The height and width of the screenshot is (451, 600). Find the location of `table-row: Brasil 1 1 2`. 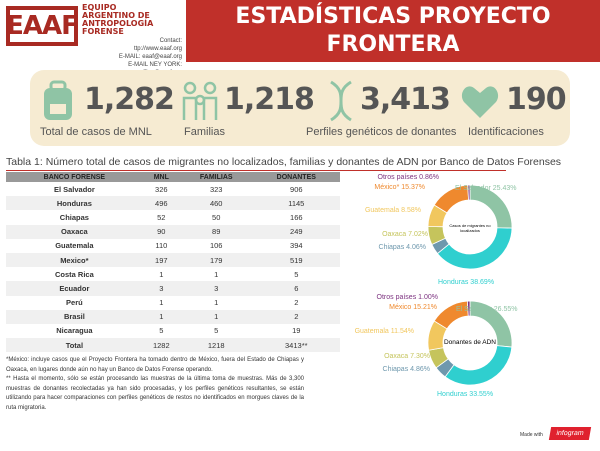

table-row: Brasil 1 1 2 is located at coordinates (173, 316).